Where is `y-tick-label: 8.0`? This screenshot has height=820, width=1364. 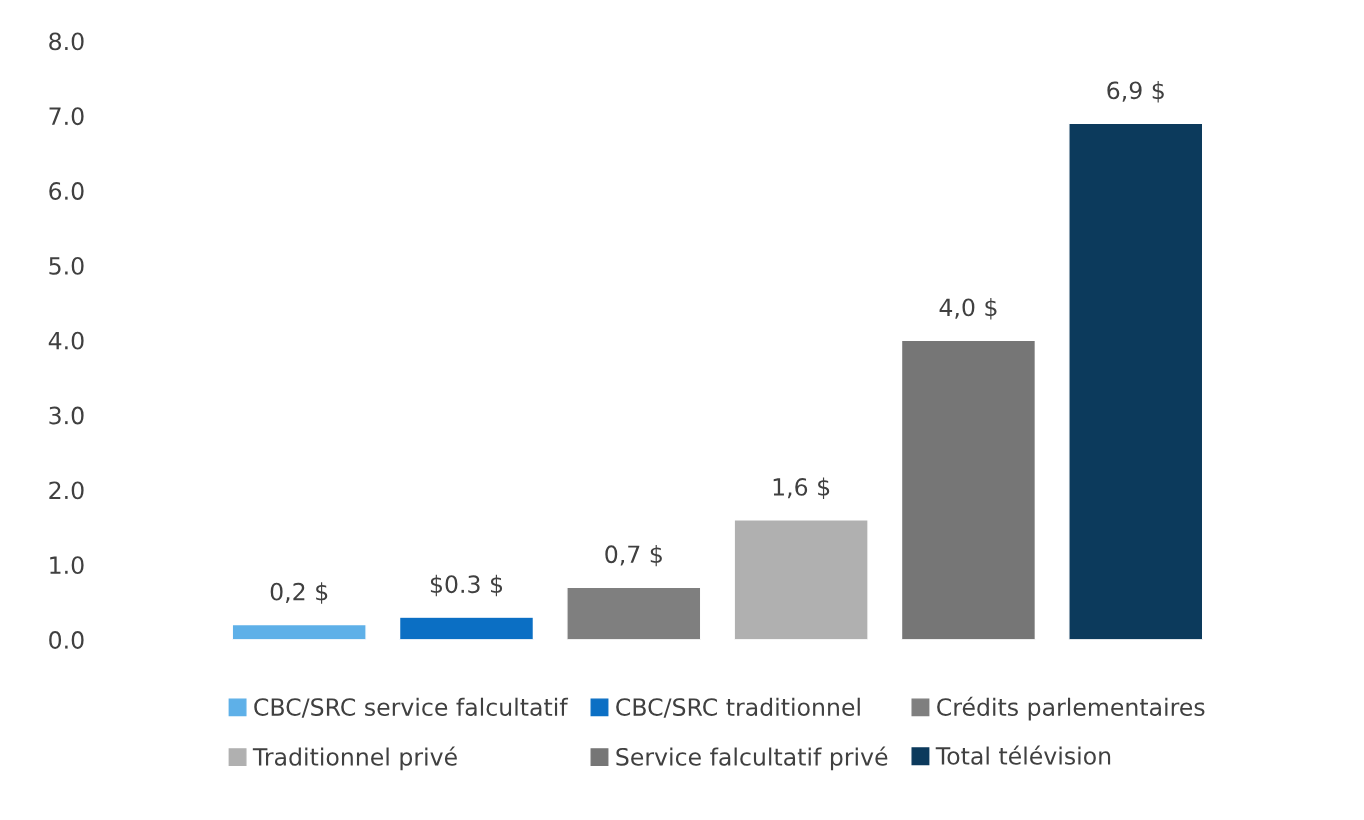 y-tick-label: 8.0 is located at coordinates (66, 41).